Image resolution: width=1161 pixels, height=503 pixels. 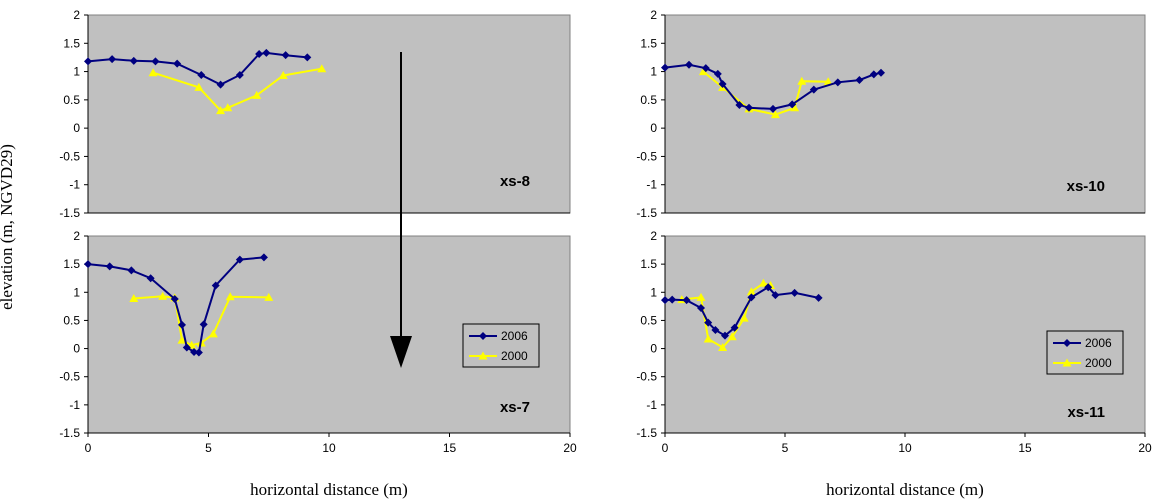 I want to click on y-axis-title: elevation (m, NGVD29), so click(x=8, y=227).